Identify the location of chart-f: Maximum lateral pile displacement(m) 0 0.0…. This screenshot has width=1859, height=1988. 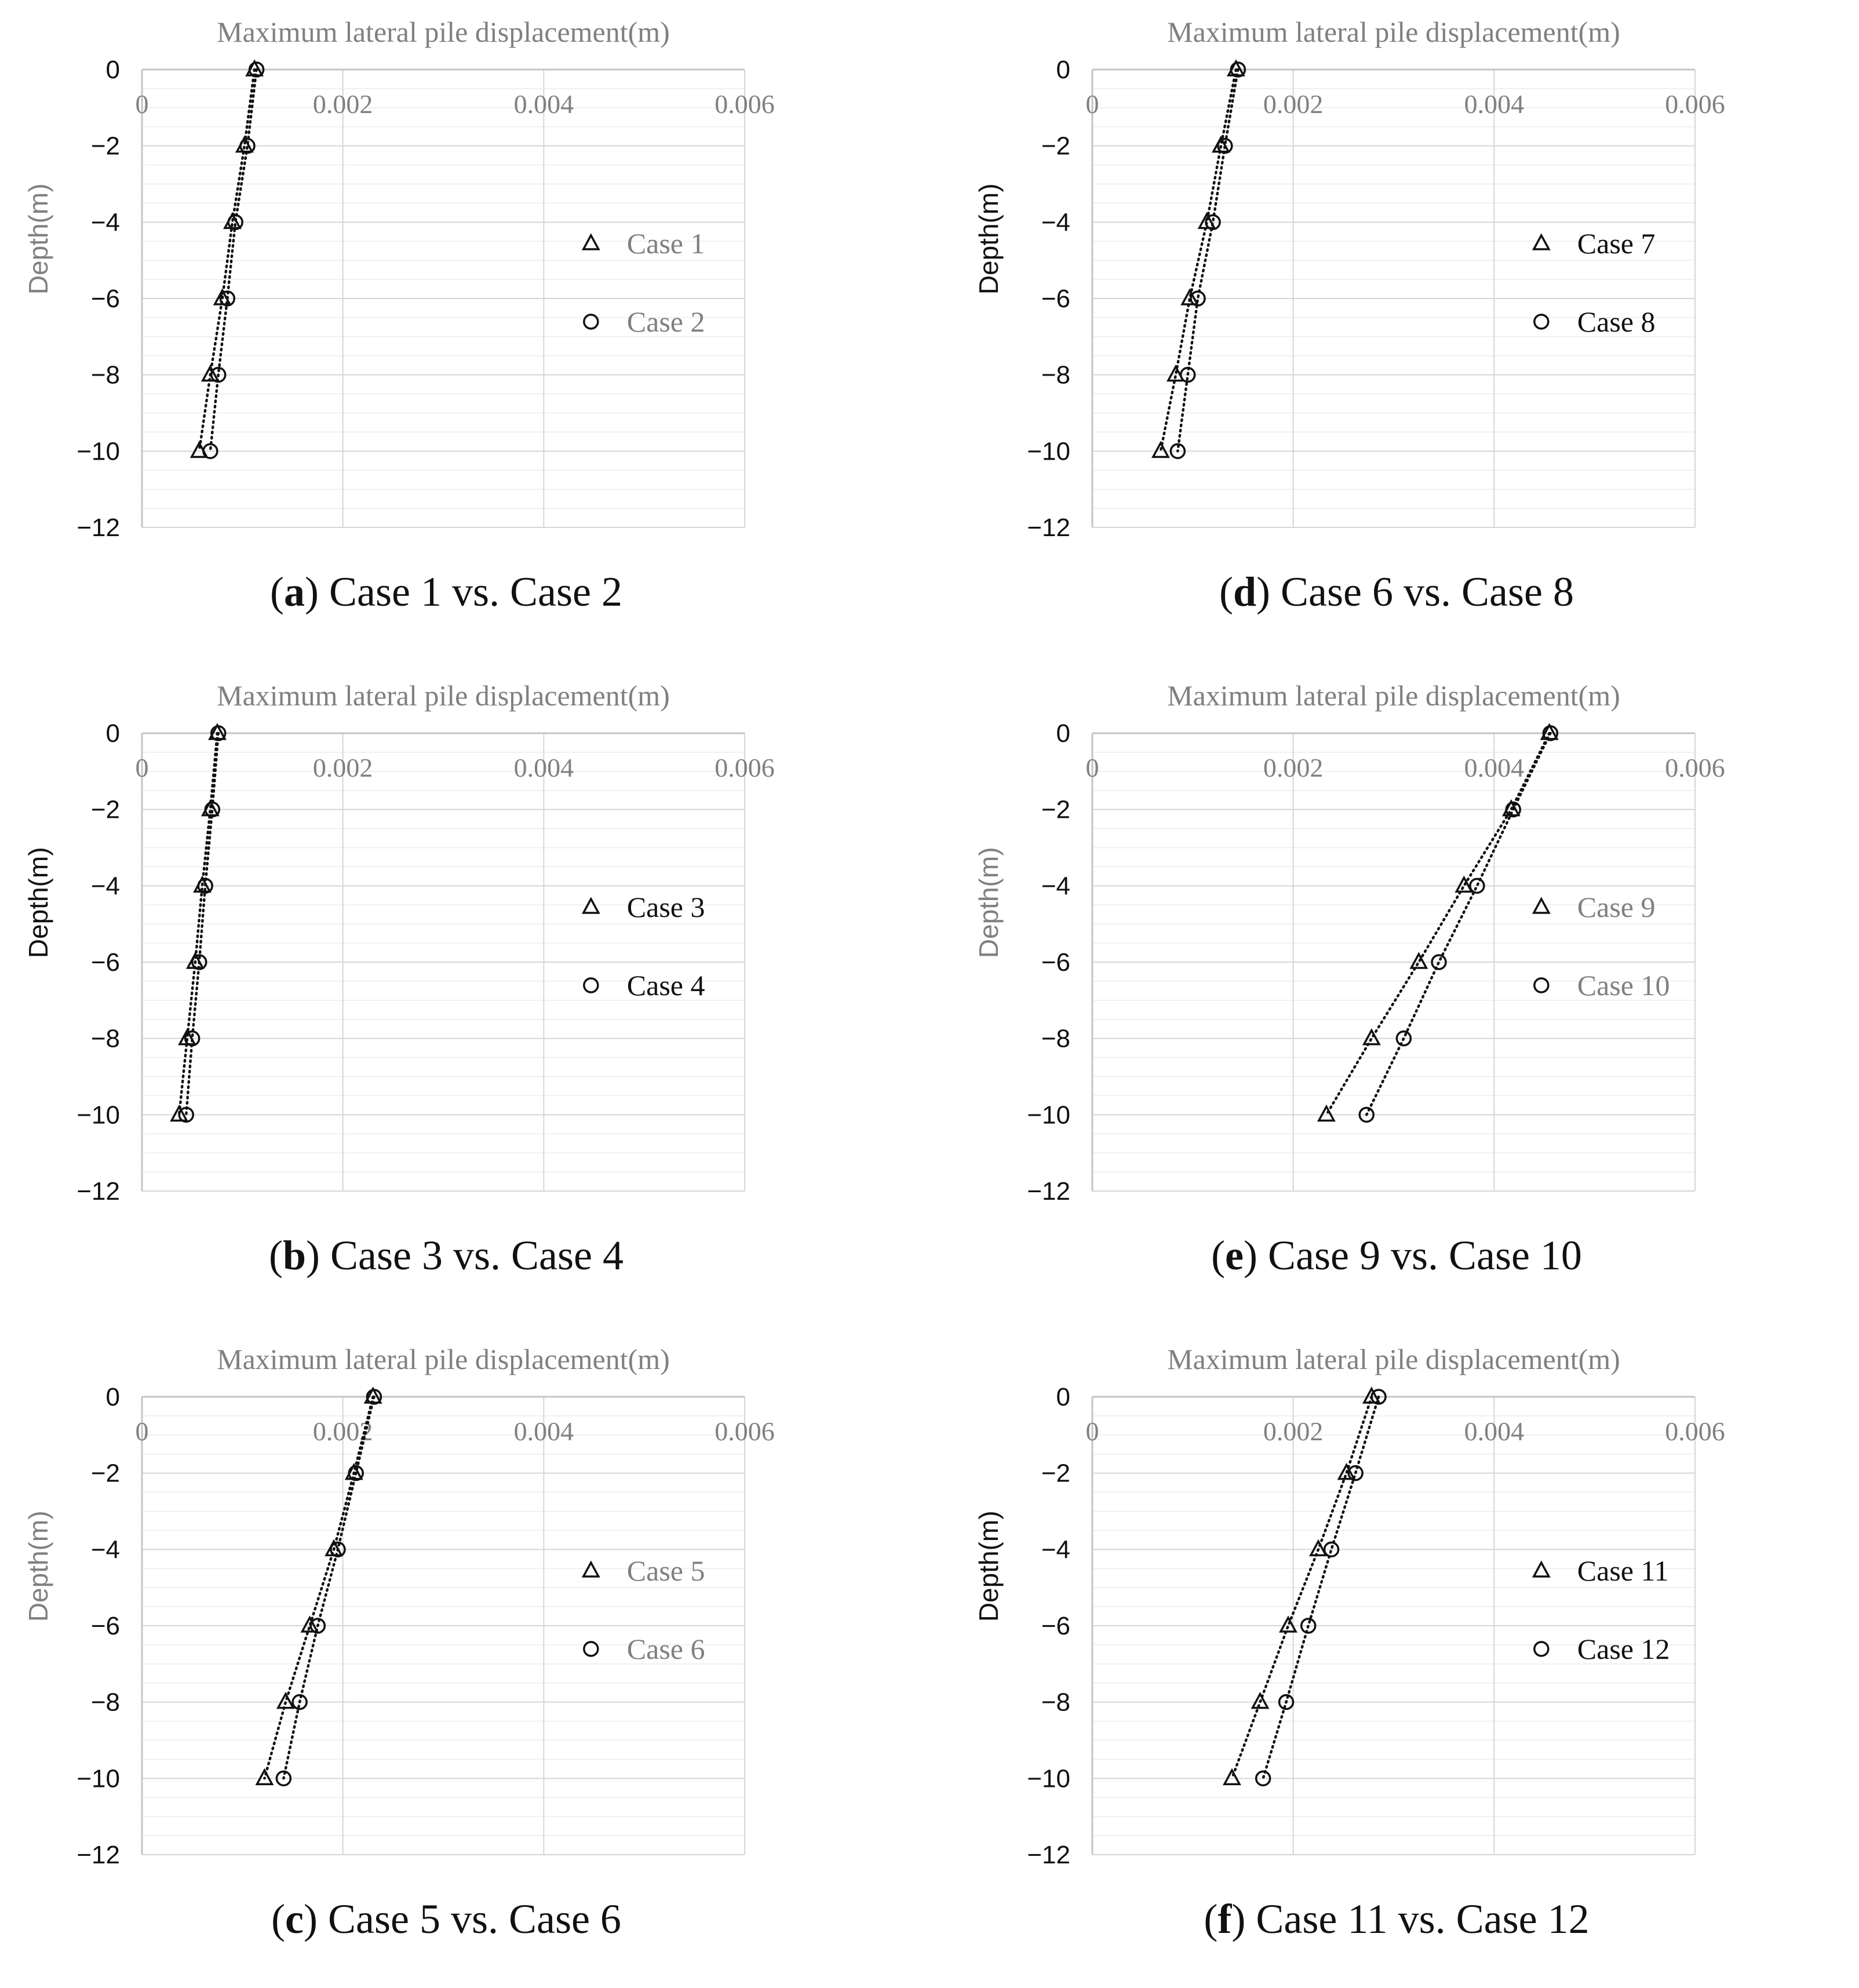
(1349, 1606).